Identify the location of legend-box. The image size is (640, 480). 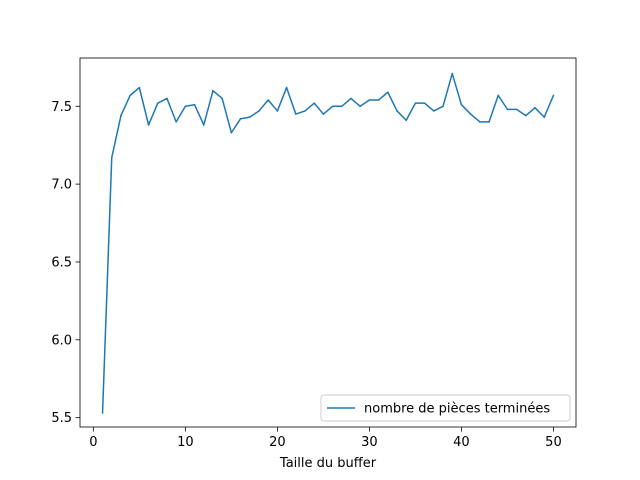
(445, 408).